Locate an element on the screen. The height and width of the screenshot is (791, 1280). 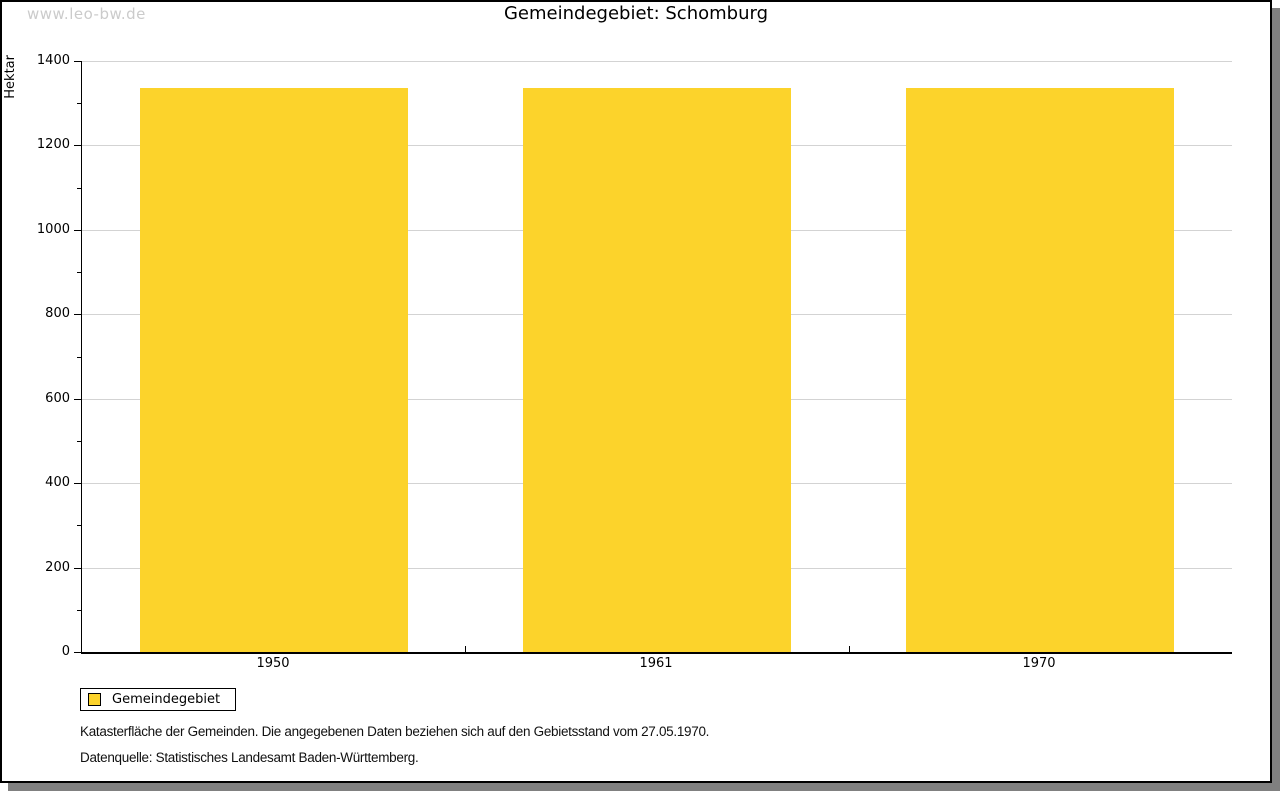
y-axis-title: Hektar is located at coordinates (10, 77).